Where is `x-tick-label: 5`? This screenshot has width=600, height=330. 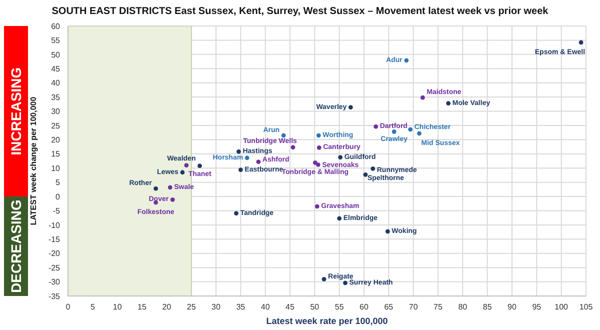
x-tick-label: 5 is located at coordinates (93, 307).